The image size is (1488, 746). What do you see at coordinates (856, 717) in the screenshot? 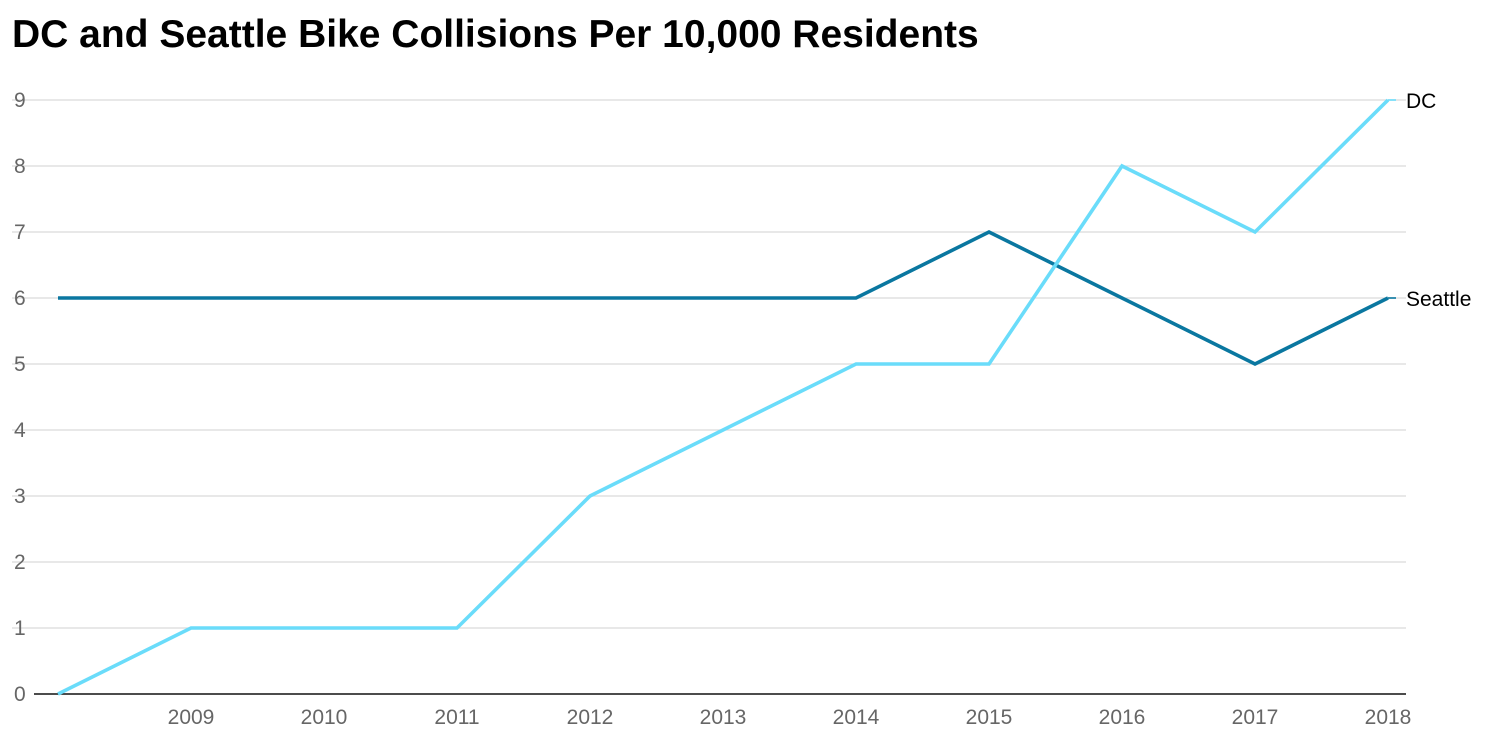
I see `x-tick-label: 2014` at bounding box center [856, 717].